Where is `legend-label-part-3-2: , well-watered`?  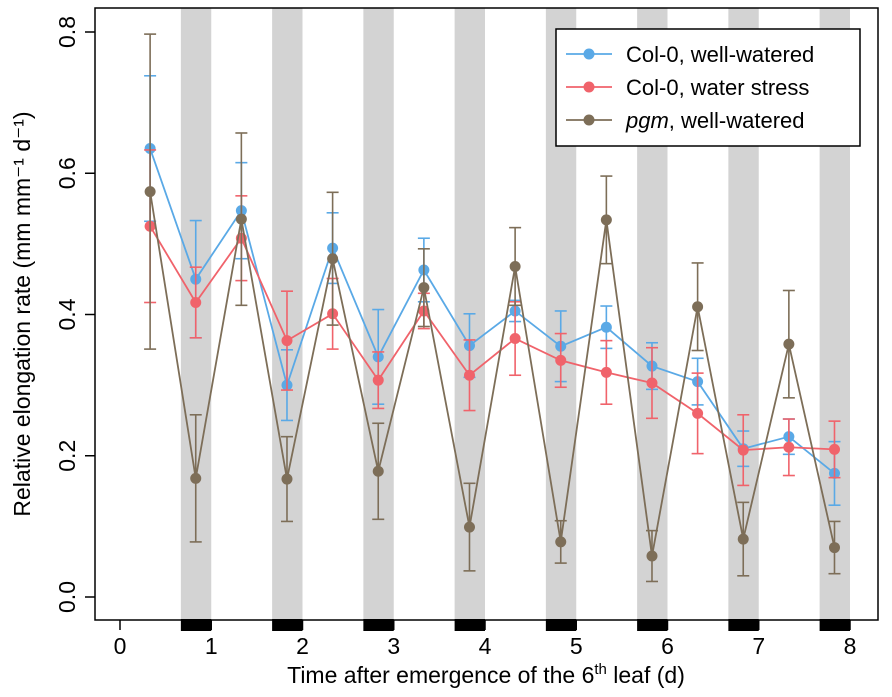 legend-label-part-3-2: , well-watered is located at coordinates (737, 120).